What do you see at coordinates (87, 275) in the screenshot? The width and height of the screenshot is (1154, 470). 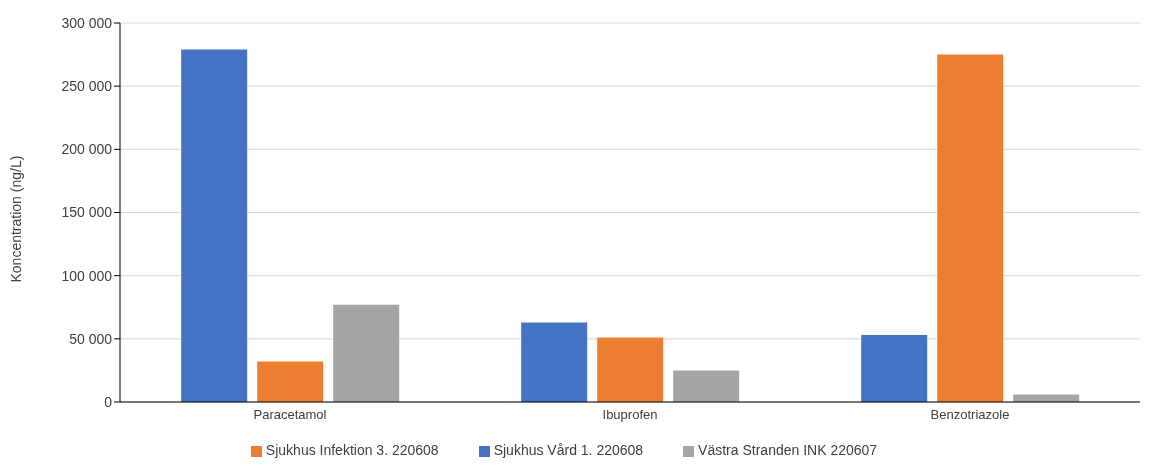 I see `y-tick-label: 100 000` at bounding box center [87, 275].